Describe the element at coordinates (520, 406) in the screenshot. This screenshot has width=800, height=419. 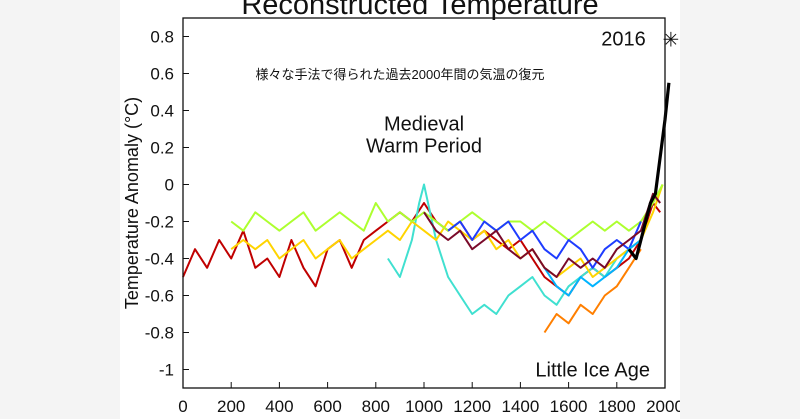
I see `x-tick-label: 1400` at that location.